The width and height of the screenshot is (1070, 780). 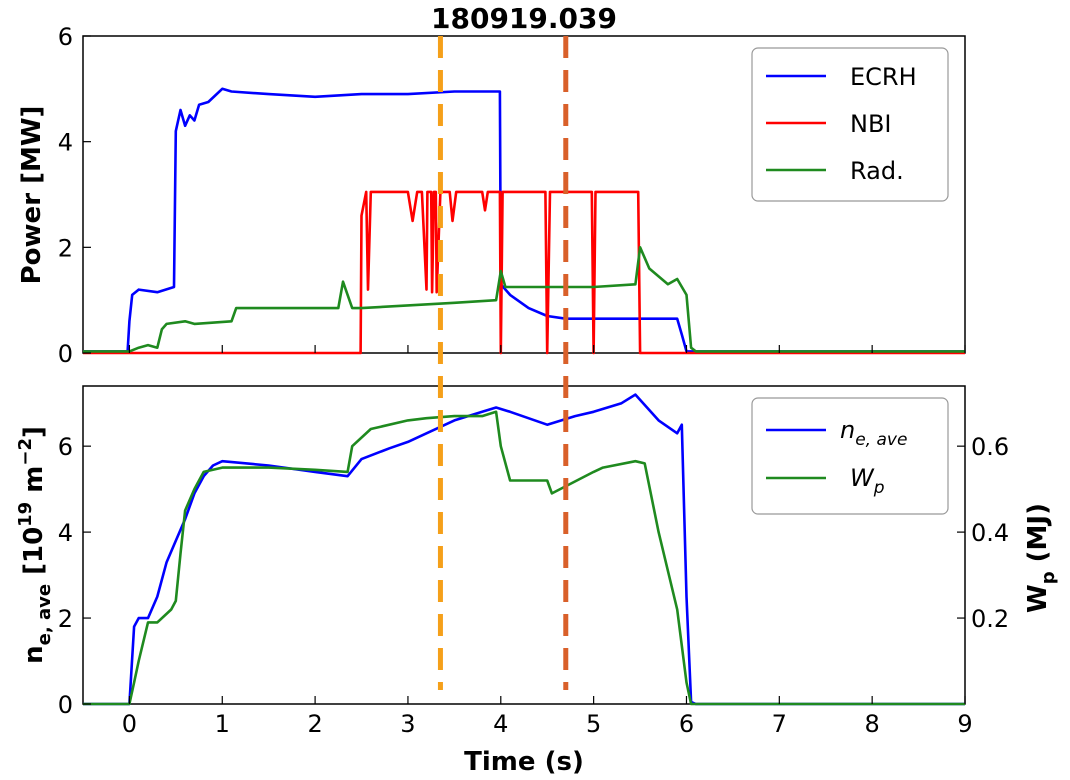 I want to click on bottom-right-y-tick-label-1: 0.4, so click(x=990, y=533).